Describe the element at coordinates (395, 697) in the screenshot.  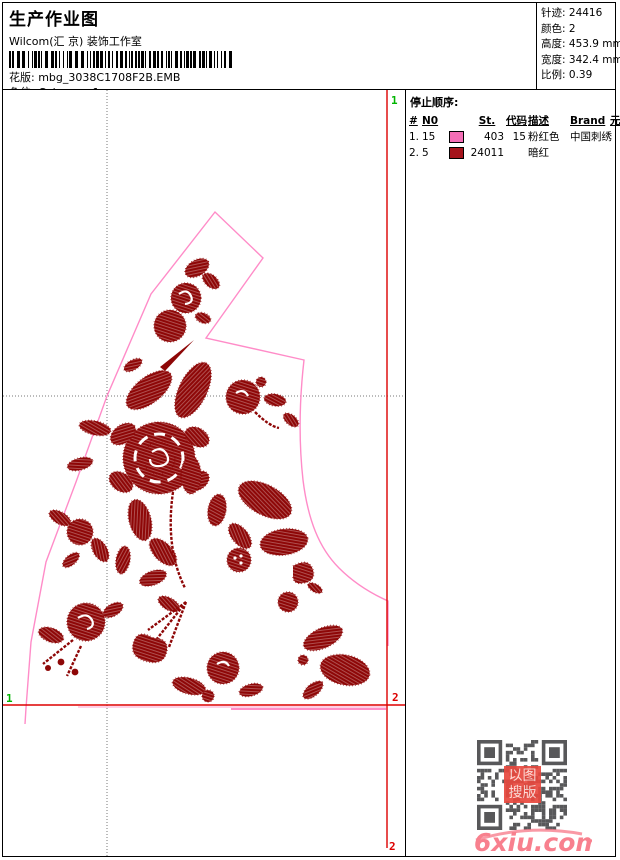
I see `marker-end-right: 2` at that location.